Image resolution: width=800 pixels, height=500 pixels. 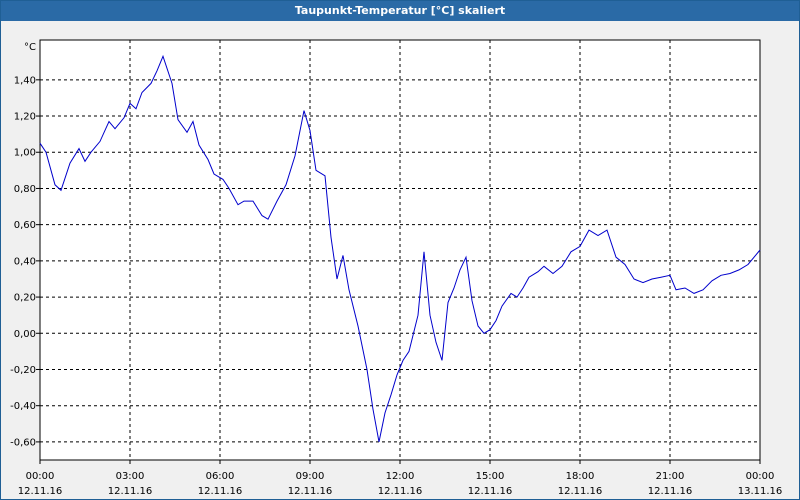 I want to click on chart-title: Taupunkt-Temperatur [°C] skaliert, so click(x=400, y=11).